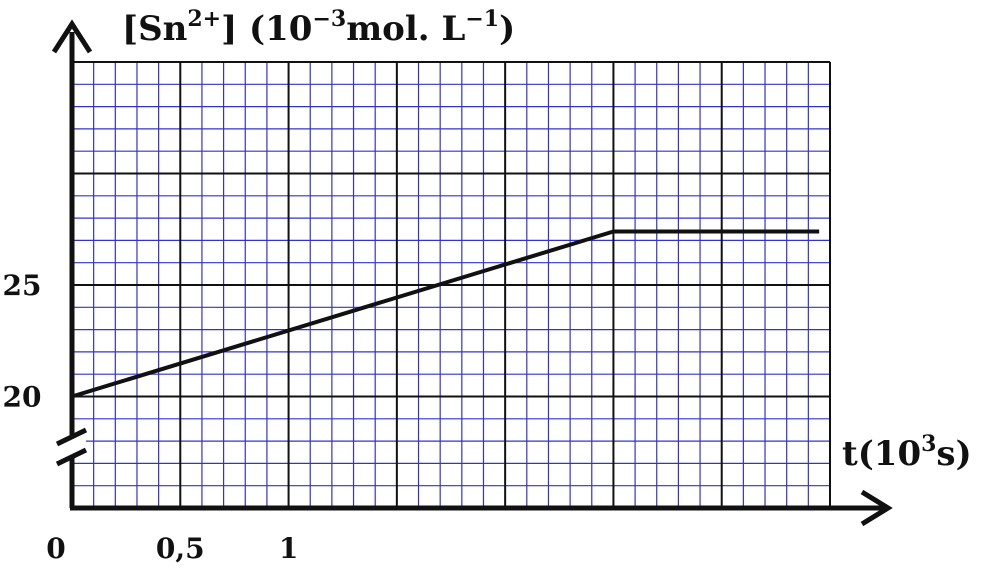 The height and width of the screenshot is (571, 982). Describe the element at coordinates (405, 29) in the screenshot. I see `y-title-unit-mid: mol. L` at that location.